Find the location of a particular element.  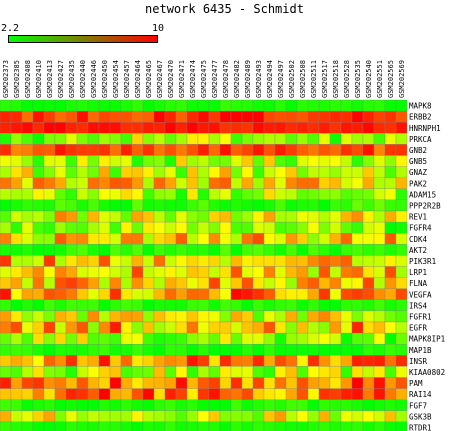

row-label: GNB5 is located at coordinates (418, 161).